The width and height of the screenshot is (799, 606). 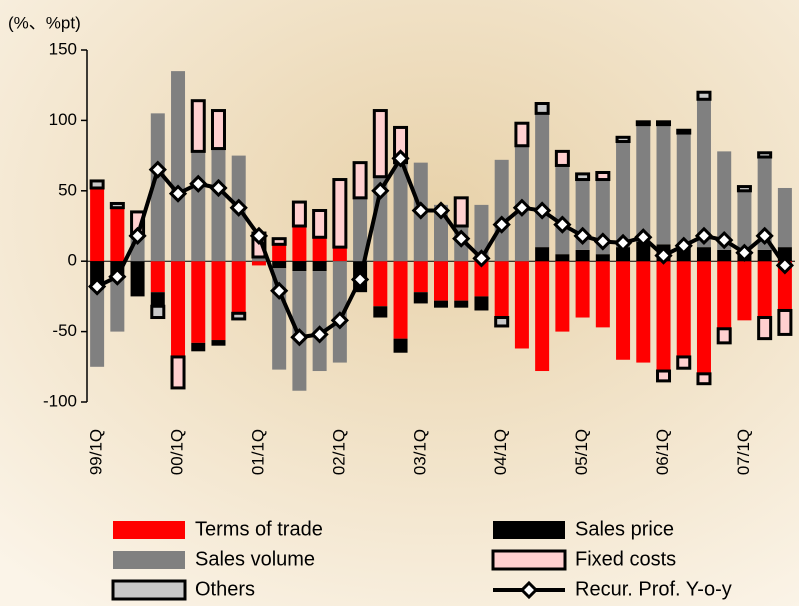 What do you see at coordinates (653, 589) in the screenshot?
I see `legend-label: Recur. Prof. Y-o-y` at bounding box center [653, 589].